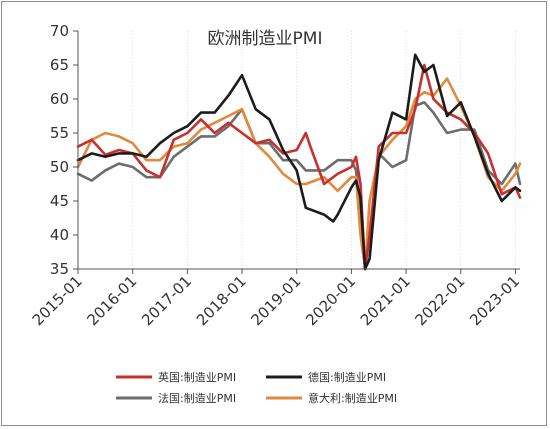 This screenshot has width=550, height=429. What do you see at coordinates (197, 377) in the screenshot?
I see `legend-label: 英国:制造业PMI` at bounding box center [197, 377].